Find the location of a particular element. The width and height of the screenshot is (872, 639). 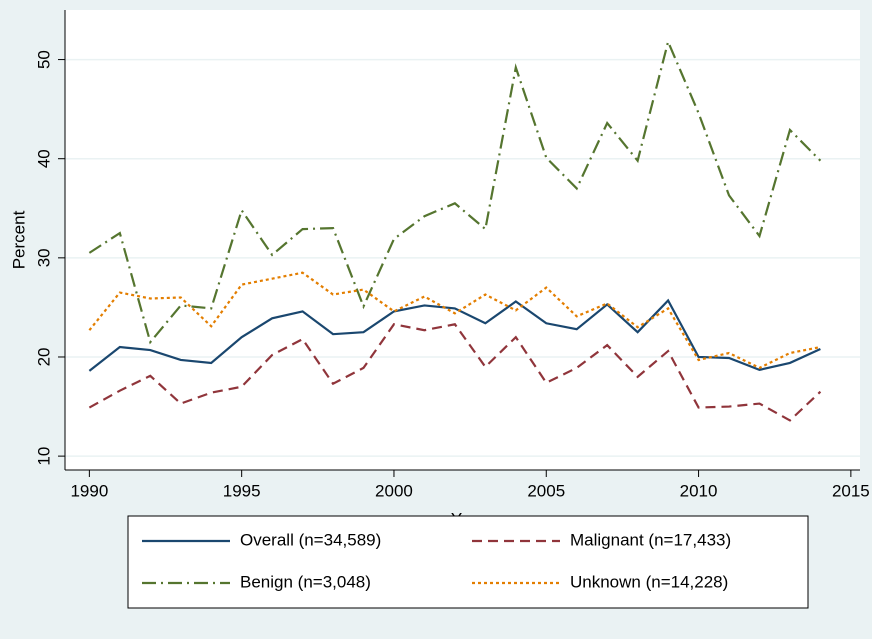

legend-label: Unknown (n=14,228) is located at coordinates (649, 581).